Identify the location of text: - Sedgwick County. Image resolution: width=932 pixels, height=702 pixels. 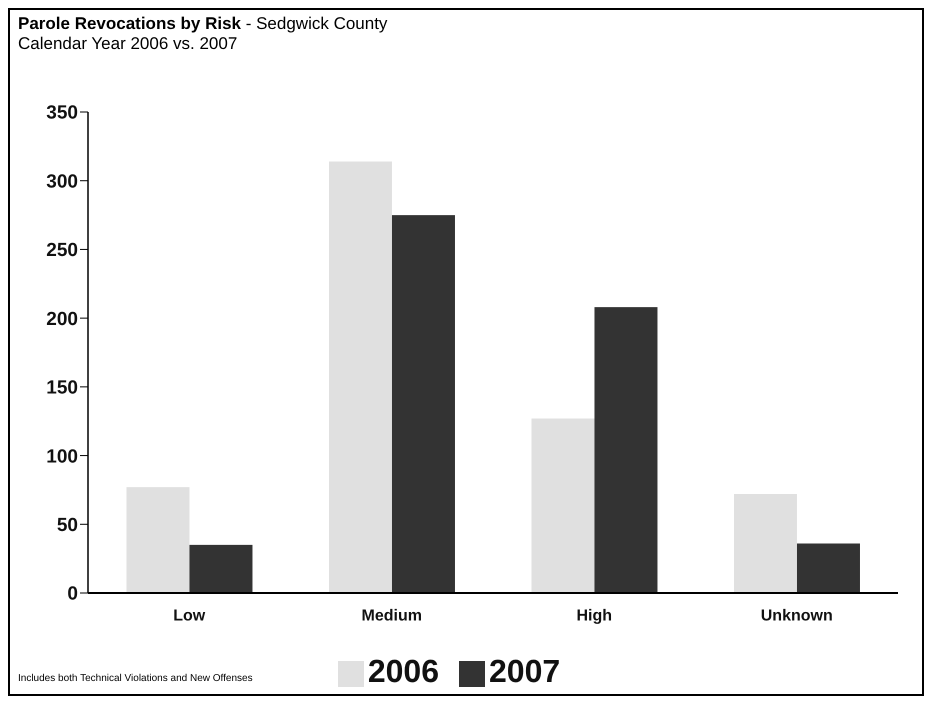
(316, 23).